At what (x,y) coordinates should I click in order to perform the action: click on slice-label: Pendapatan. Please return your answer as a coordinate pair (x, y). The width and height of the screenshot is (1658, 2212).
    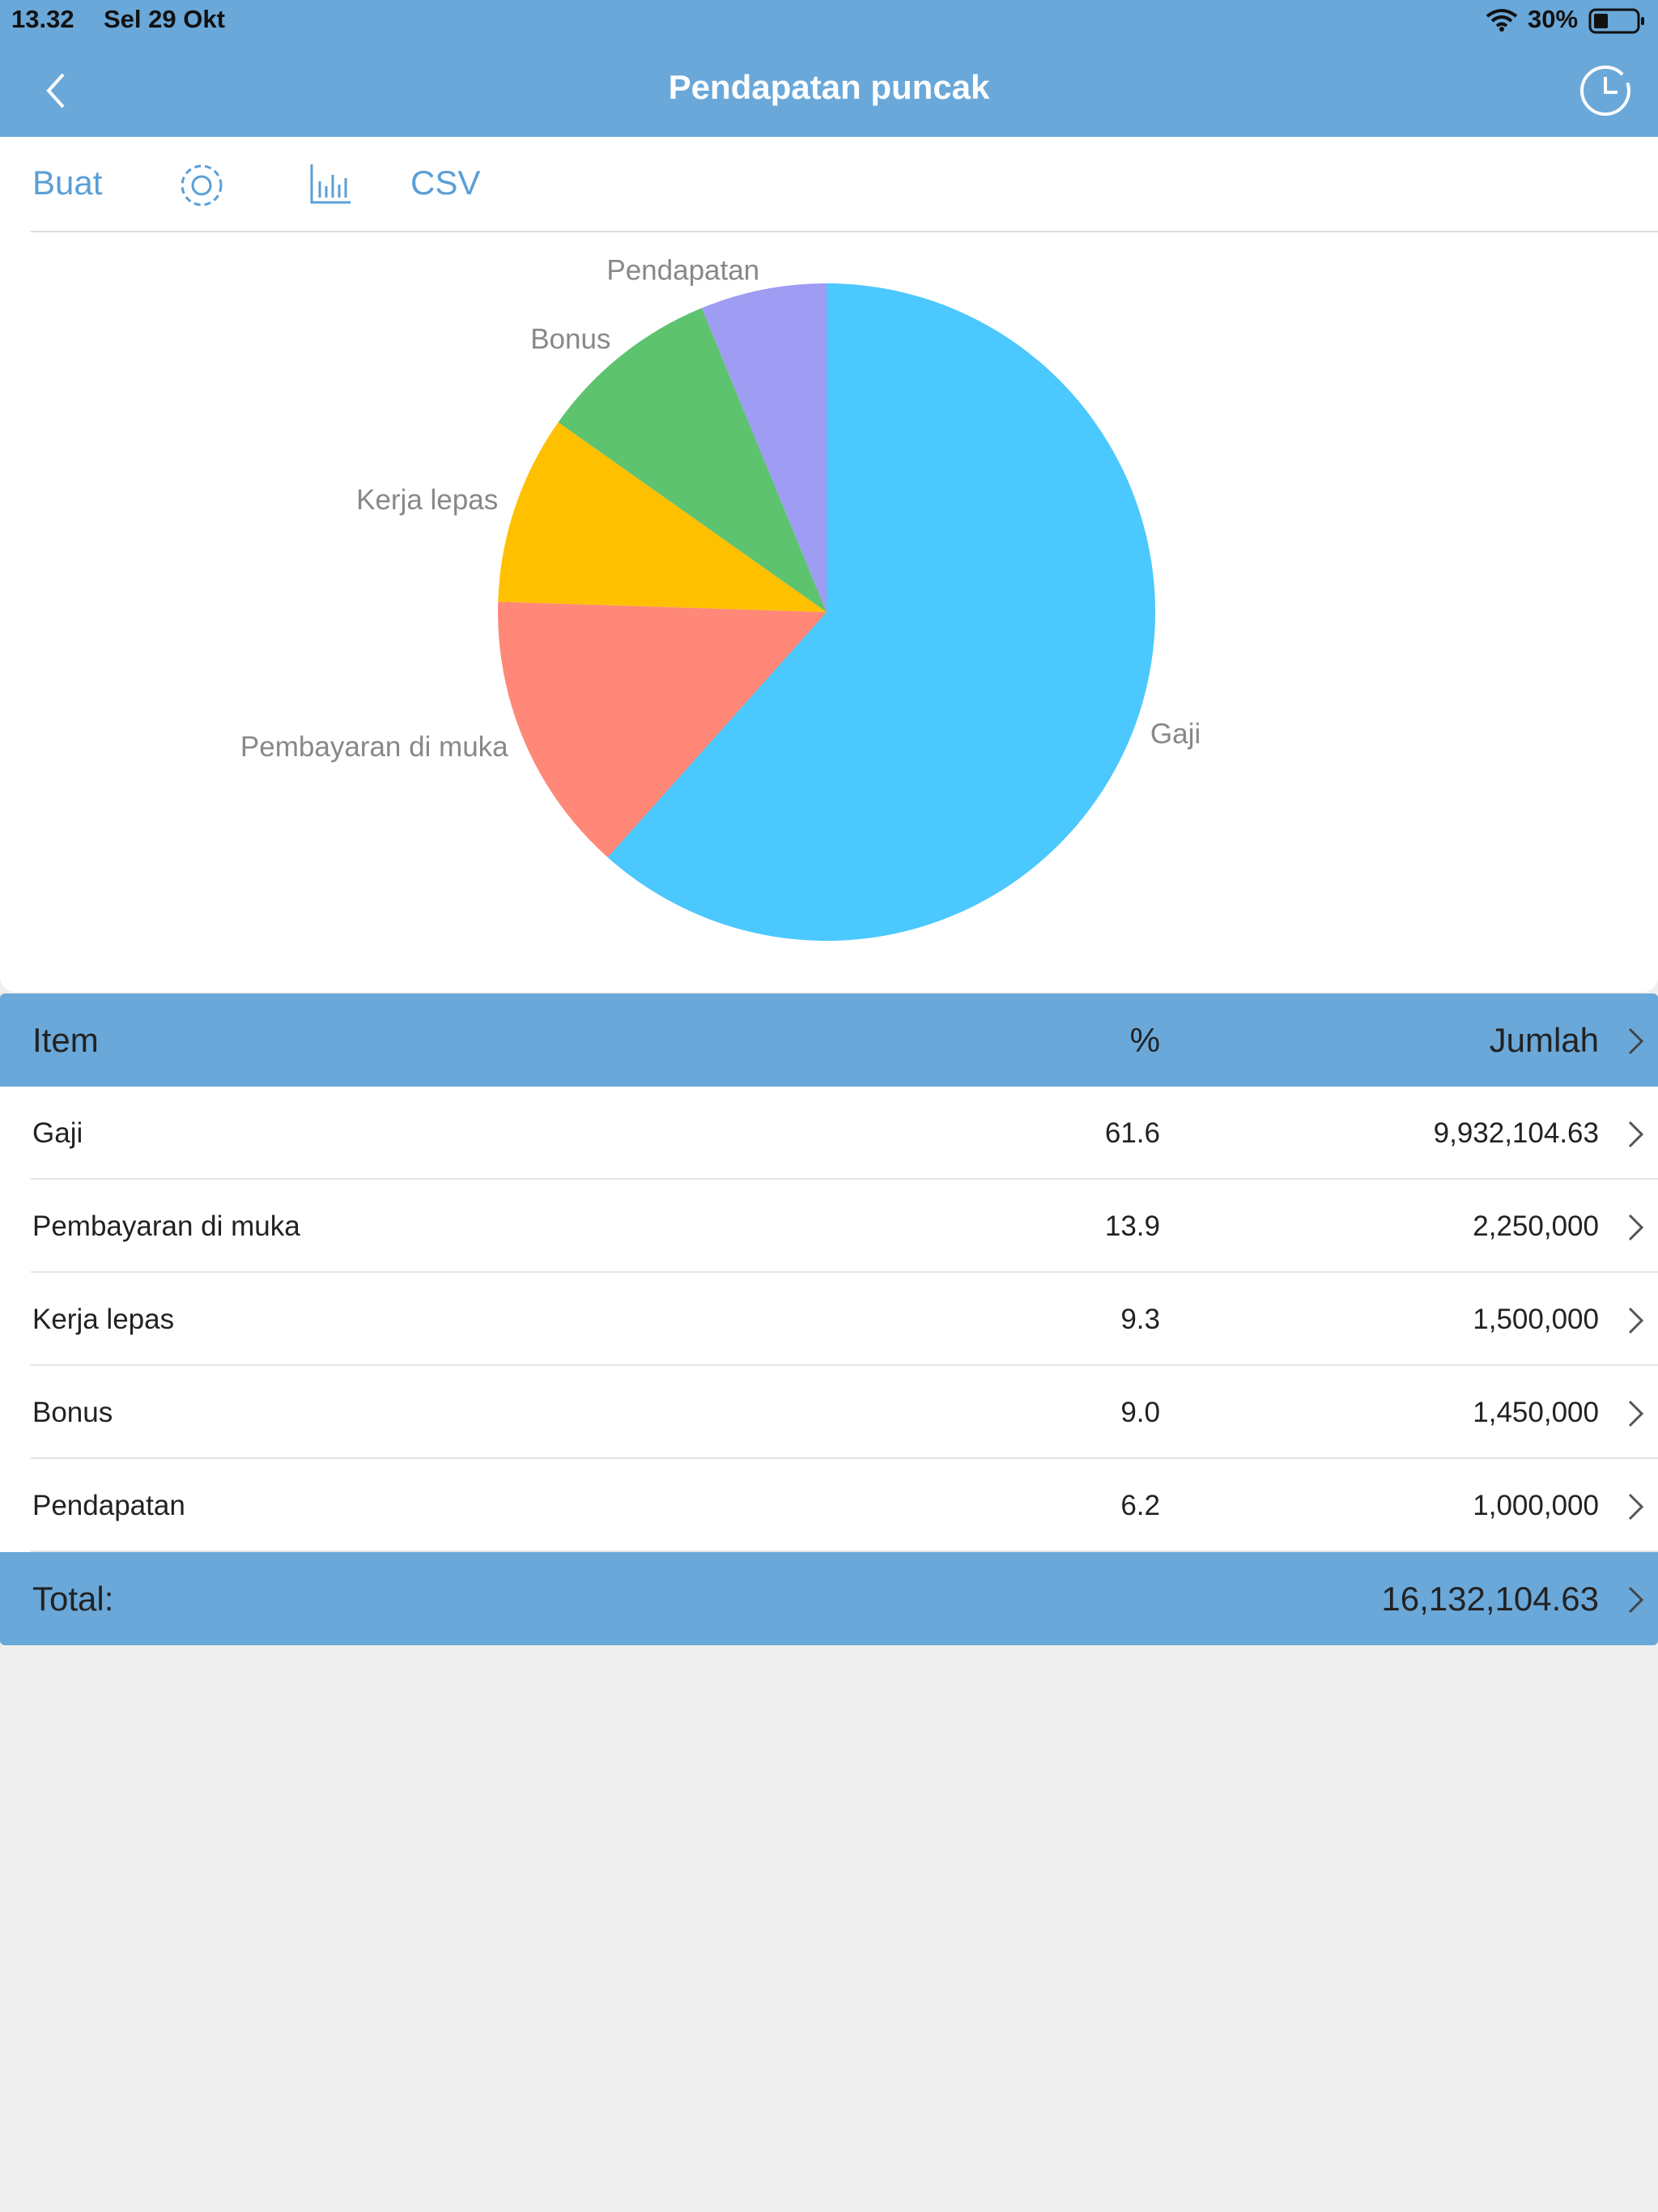
    Looking at the image, I should click on (682, 270).